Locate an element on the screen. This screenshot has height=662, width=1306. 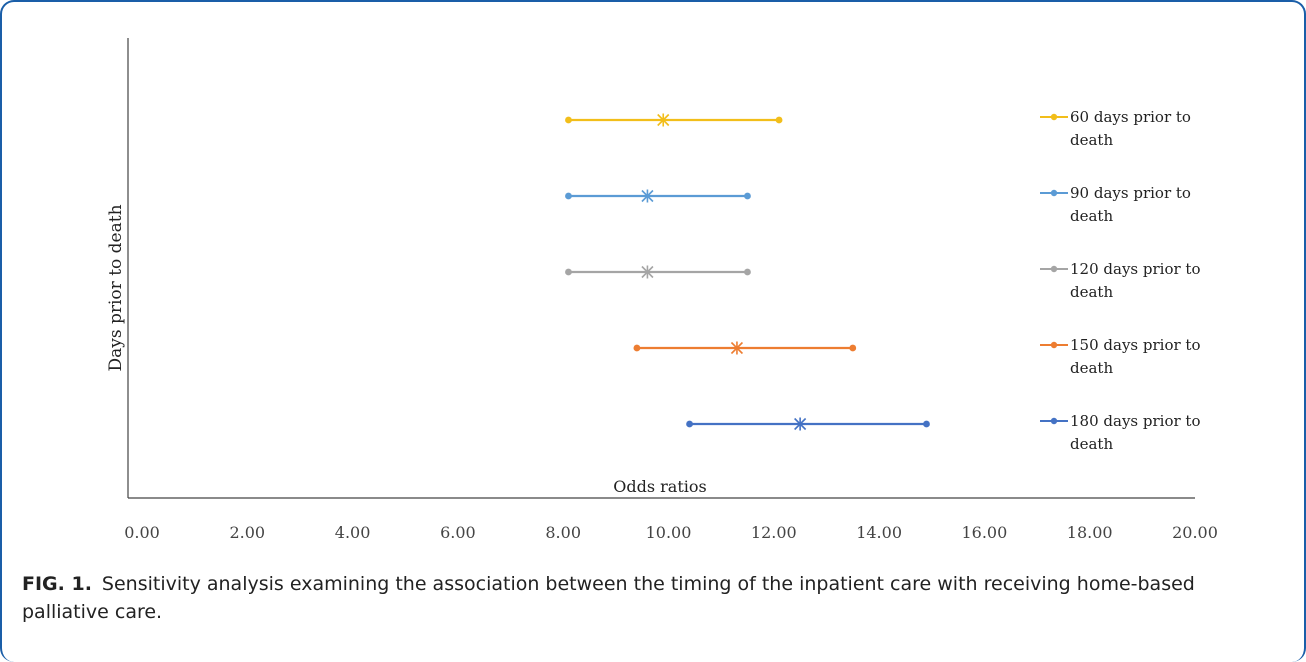
x-tick-label: 0.00 is located at coordinates (142, 532).